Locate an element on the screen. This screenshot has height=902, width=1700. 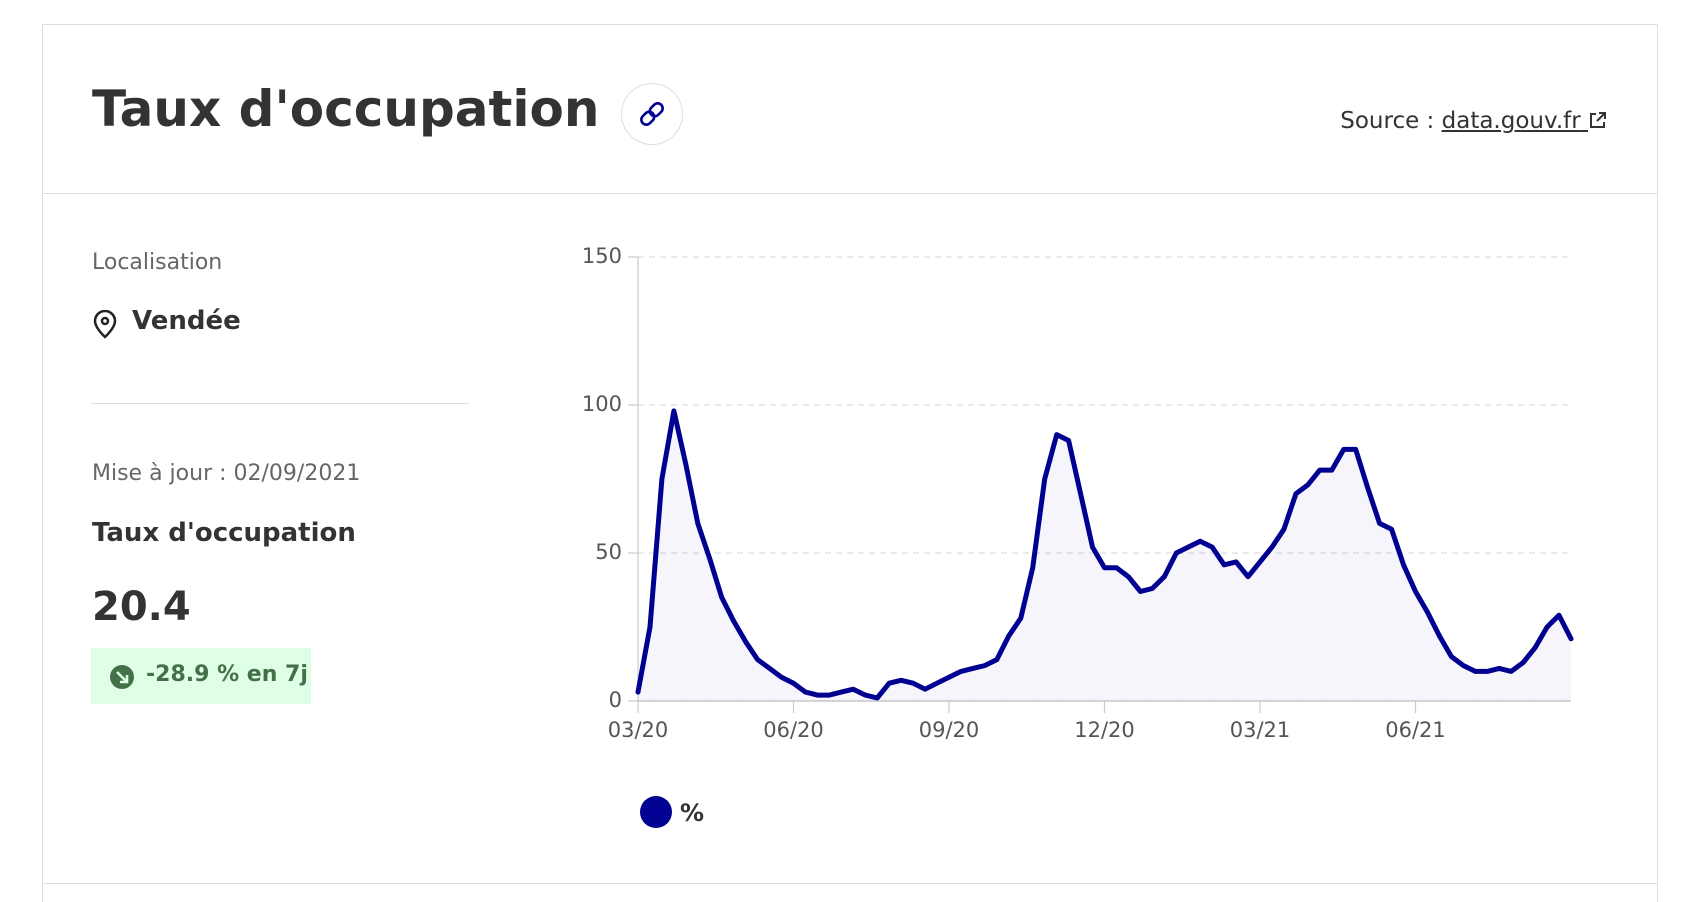
x-tick-label: 09/20 is located at coordinates (949, 730).